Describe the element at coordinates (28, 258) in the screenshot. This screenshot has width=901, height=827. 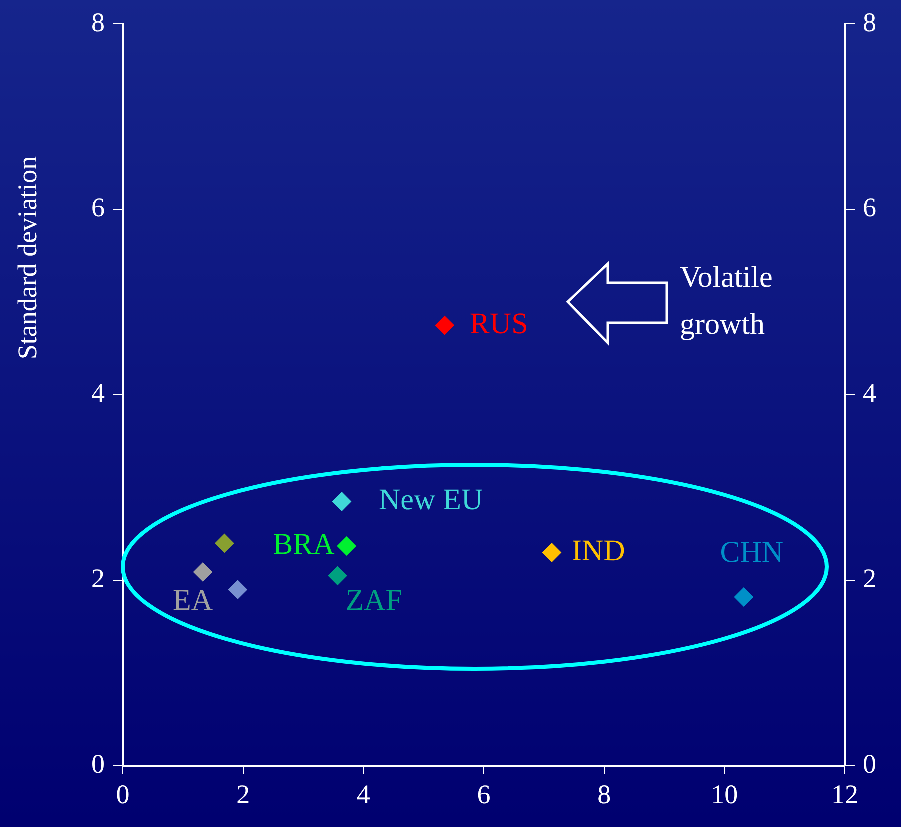
I see `y-axis-title: Standard deviation` at that location.